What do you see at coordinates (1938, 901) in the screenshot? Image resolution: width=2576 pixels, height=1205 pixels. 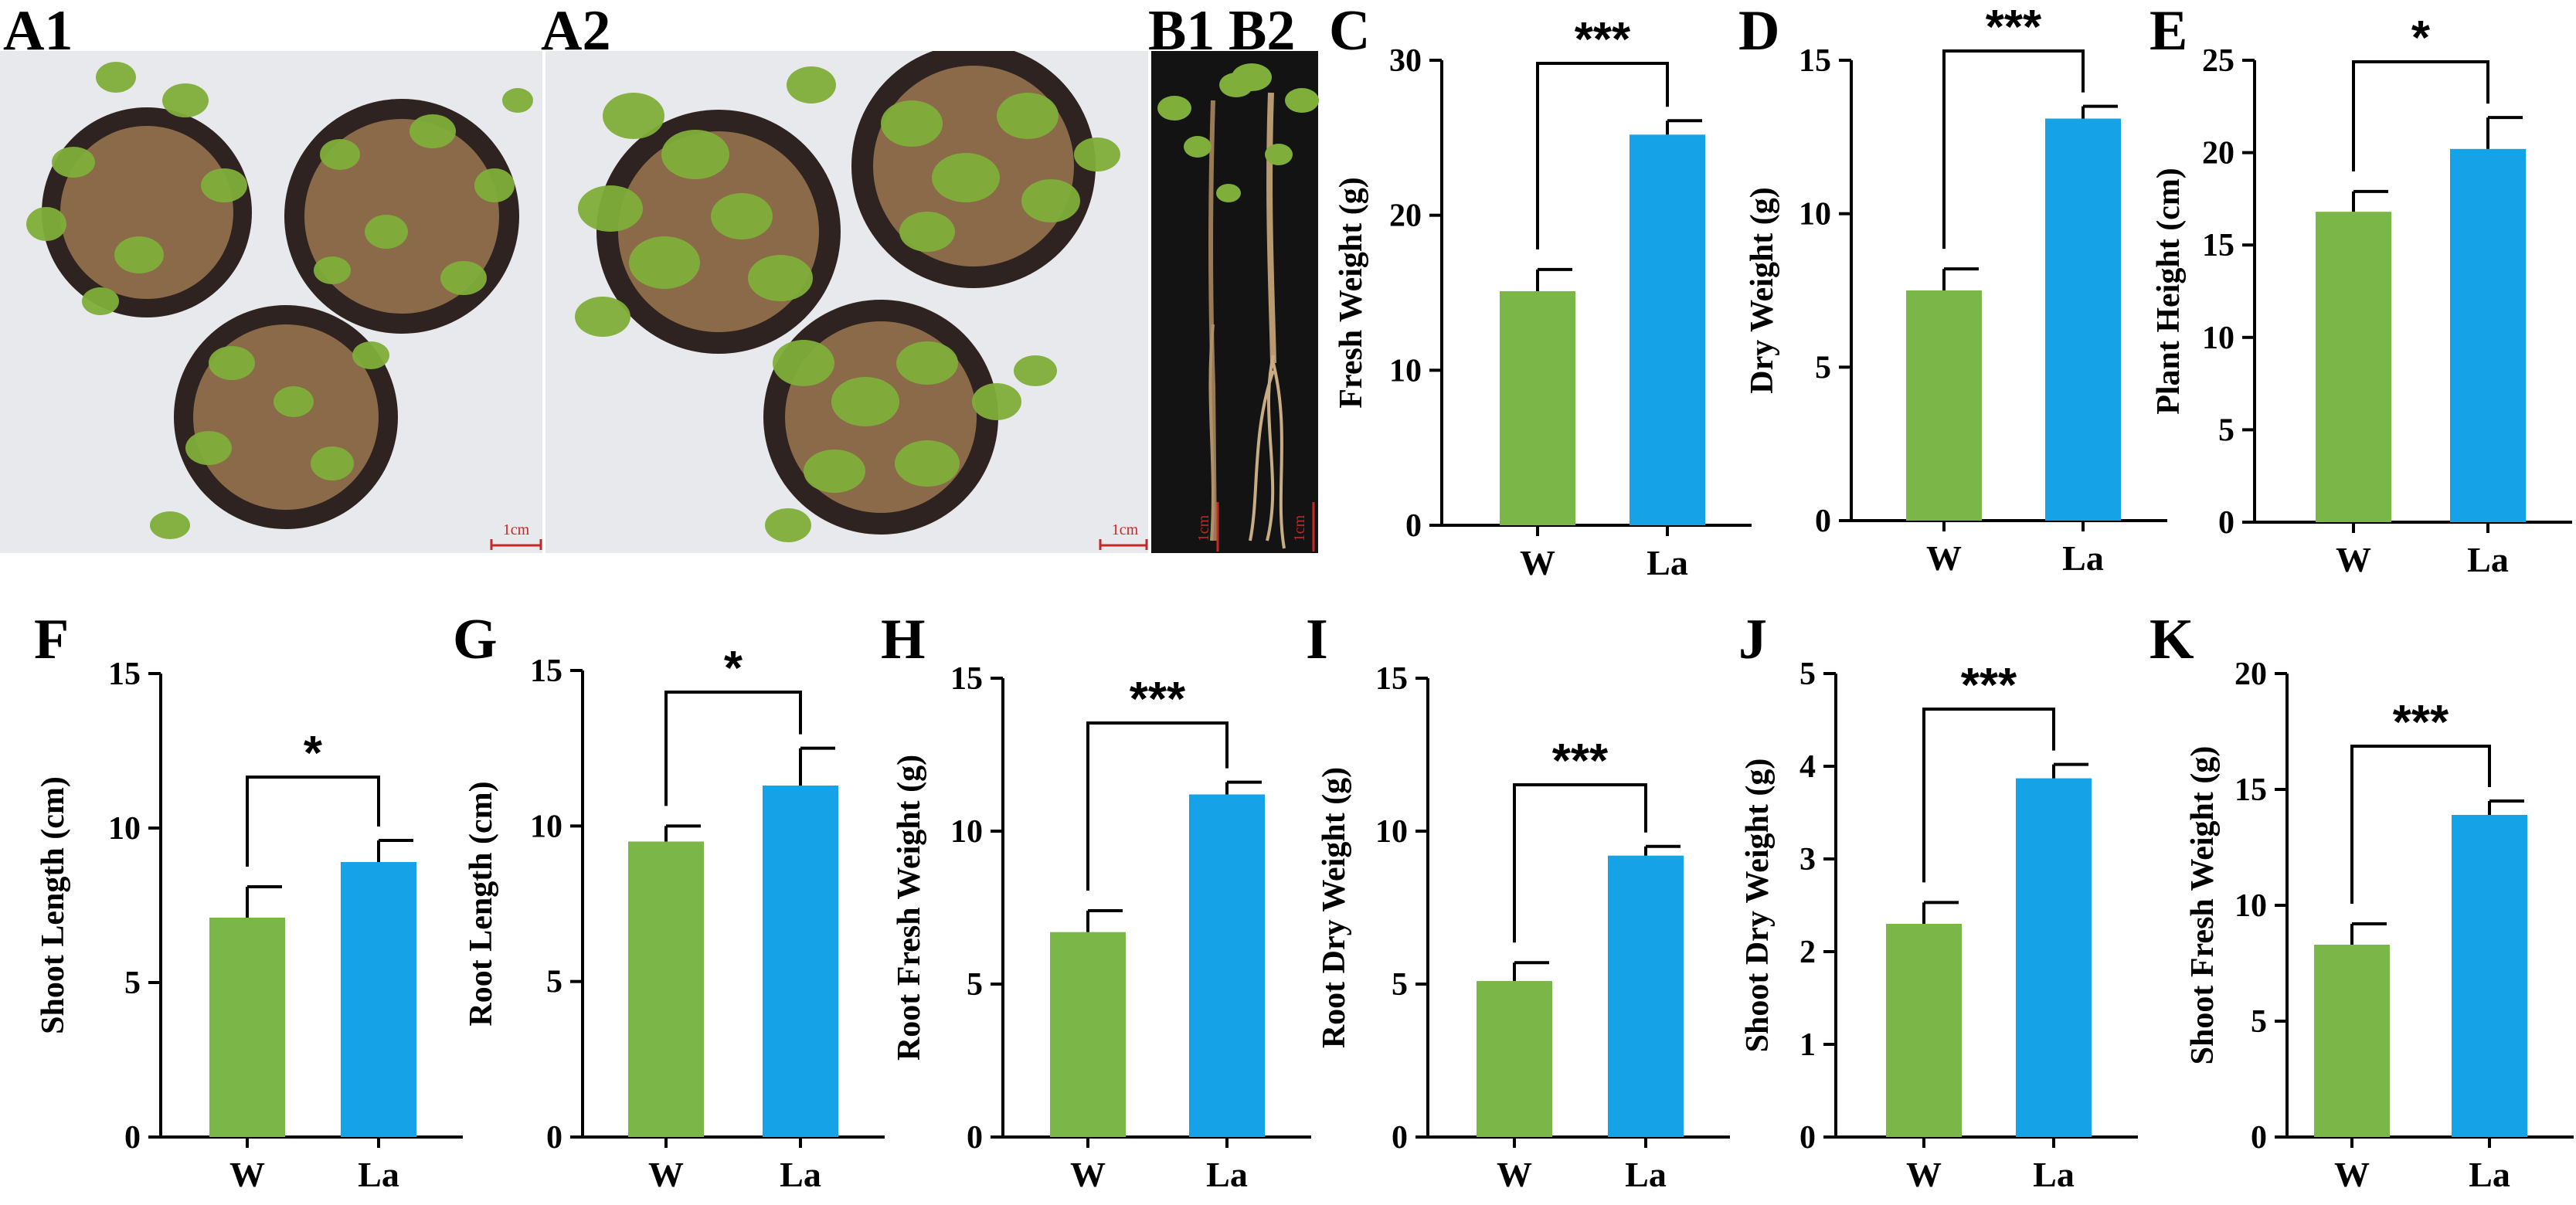 I see `chart-panel-j: J Shoot Dry Weight (g) 0 1 2 3 4 5 W La ***` at bounding box center [1938, 901].